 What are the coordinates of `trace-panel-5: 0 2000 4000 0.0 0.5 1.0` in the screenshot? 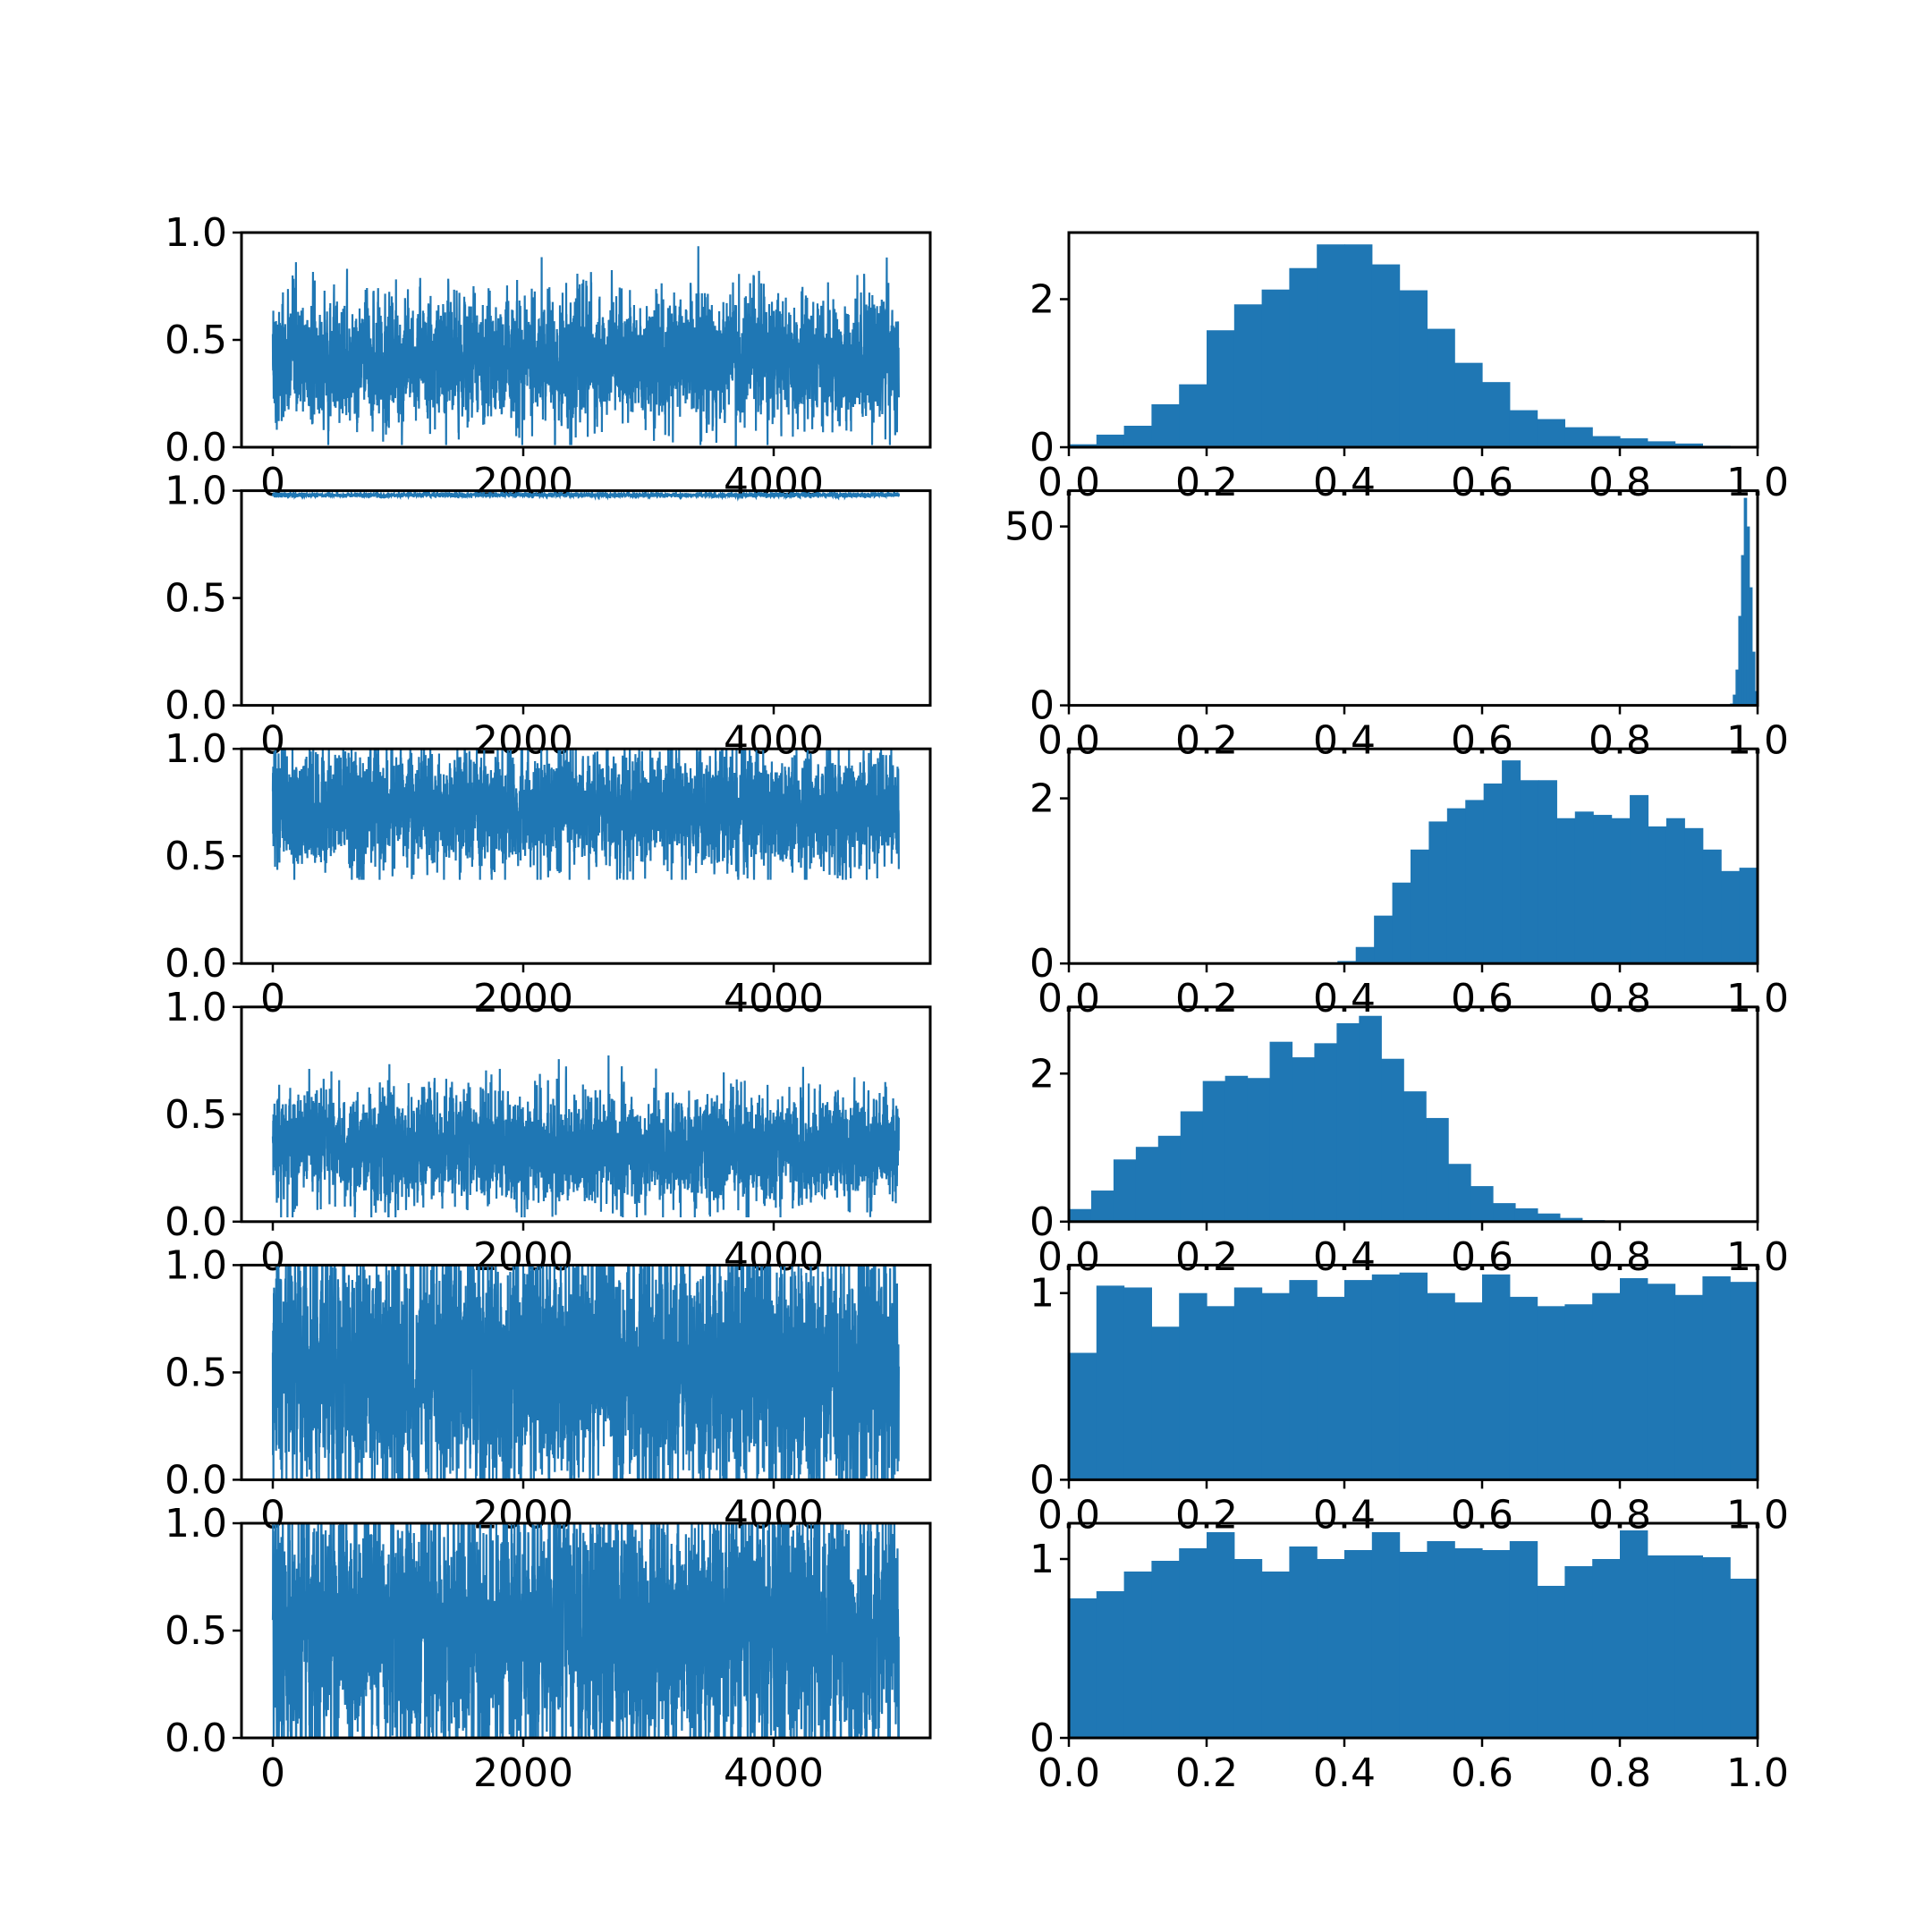 It's located at (548, 1648).